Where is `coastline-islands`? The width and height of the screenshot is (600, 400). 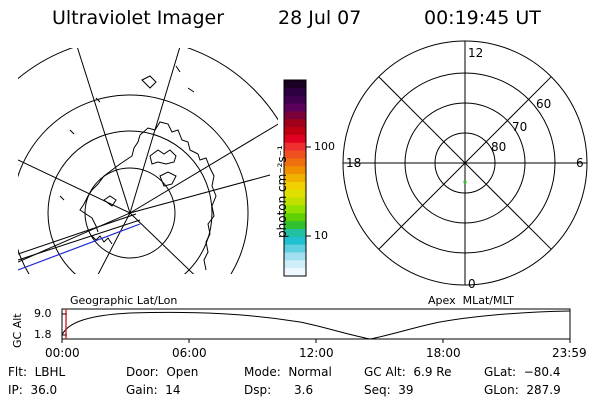
coastline-islands is located at coordinates (127, 133).